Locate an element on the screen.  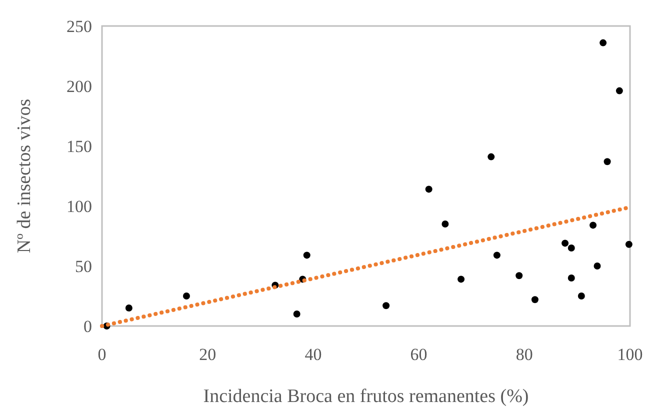
x-tick-label: 100 is located at coordinates (630, 354).